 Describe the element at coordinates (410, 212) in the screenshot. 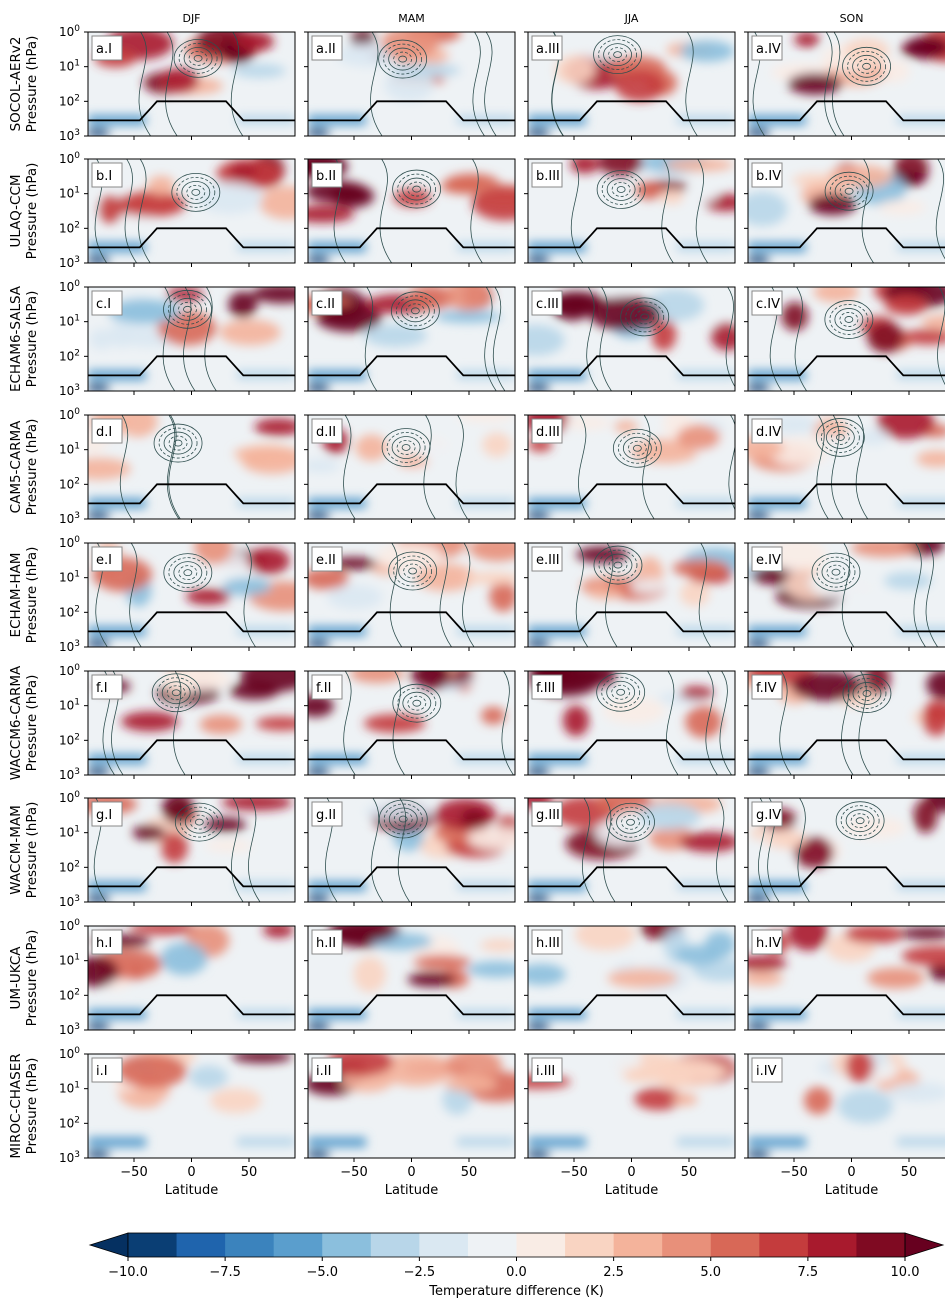

I see `panel-b-ii: b.II` at that location.